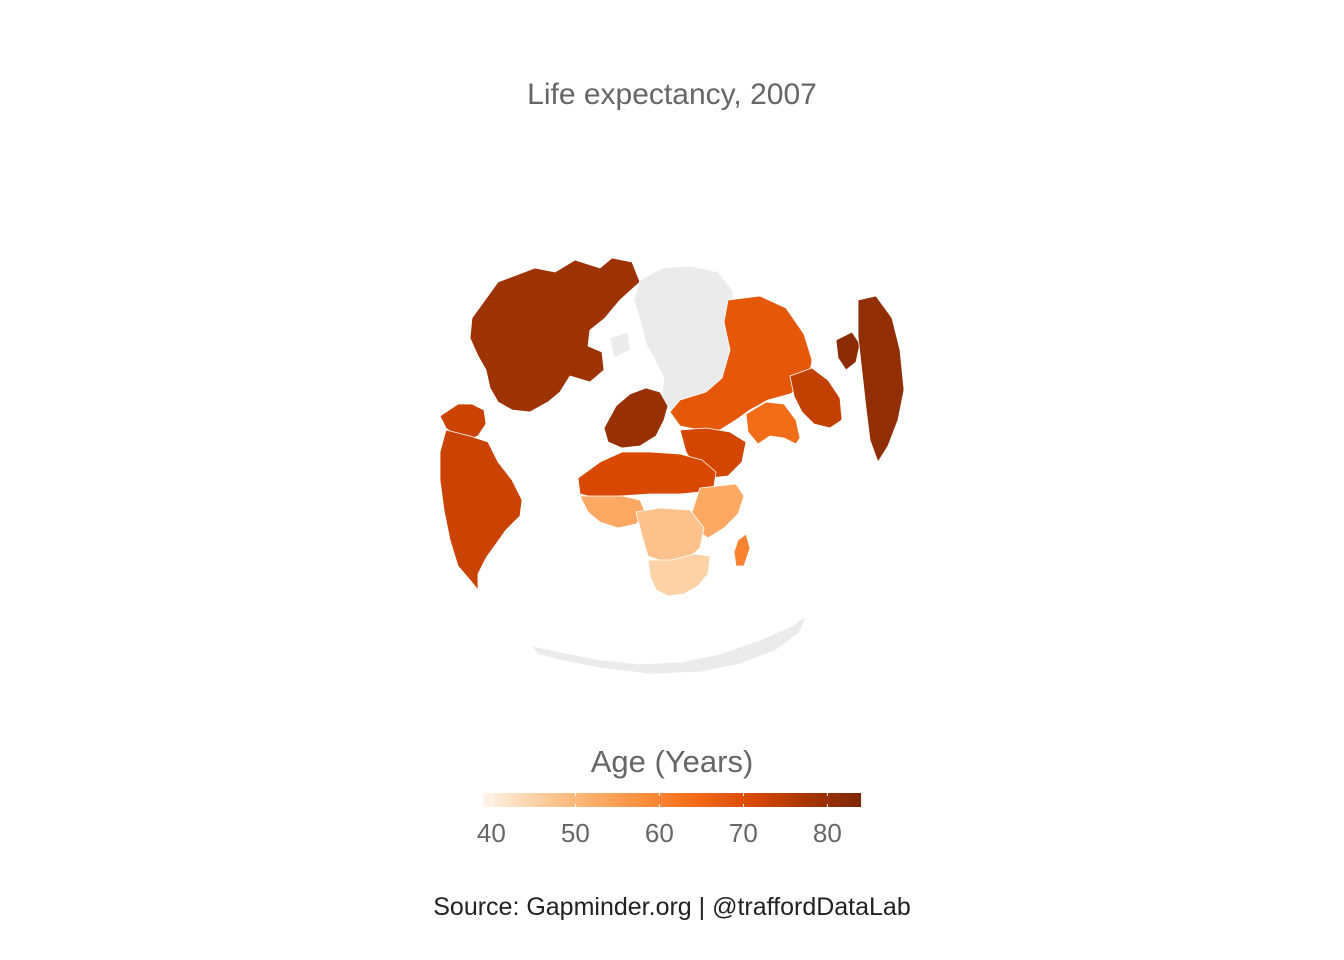 This screenshot has width=1344, height=960. Describe the element at coordinates (672, 761) in the screenshot. I see `legend-title: Age (Years)` at that location.